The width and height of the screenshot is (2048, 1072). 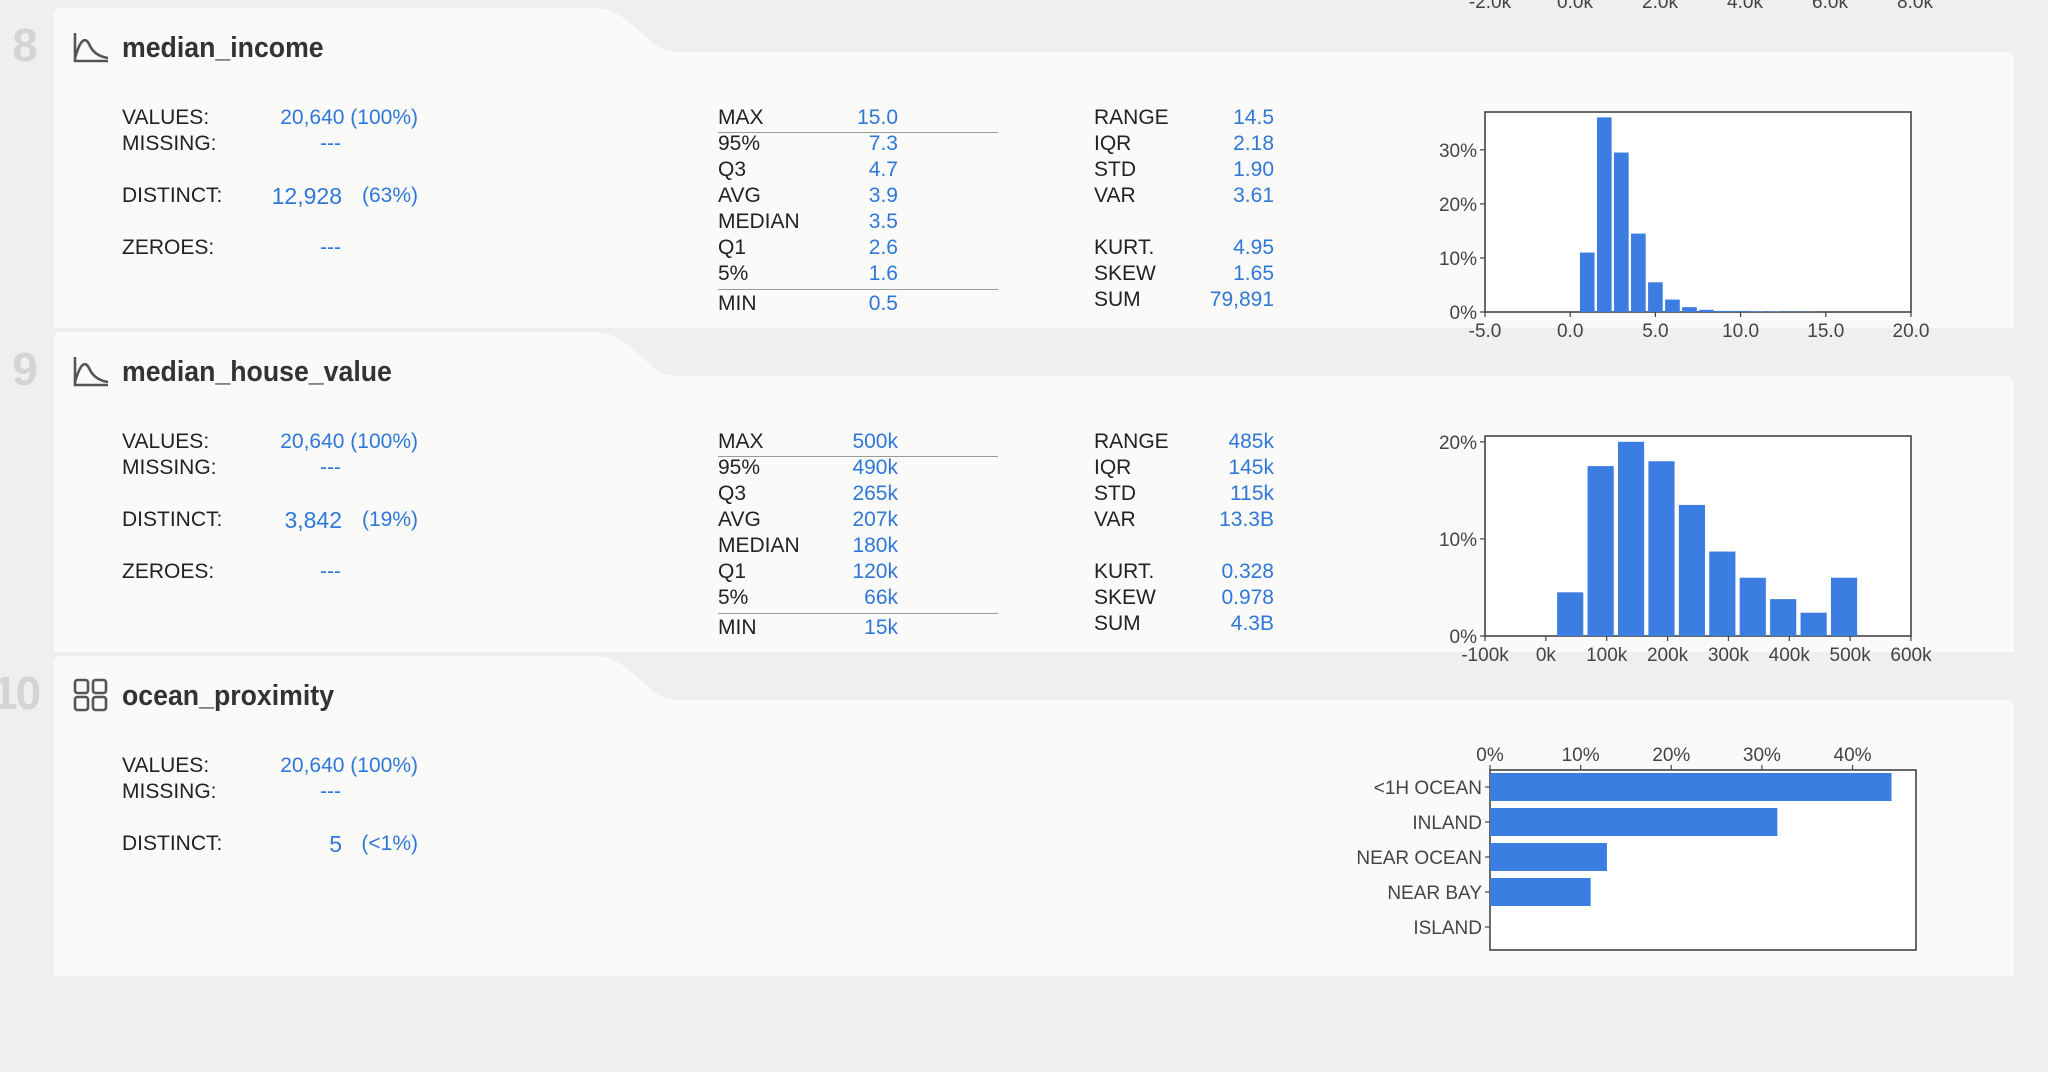 What do you see at coordinates (1447, 928) in the screenshot?
I see `category-label: ISLAND` at bounding box center [1447, 928].